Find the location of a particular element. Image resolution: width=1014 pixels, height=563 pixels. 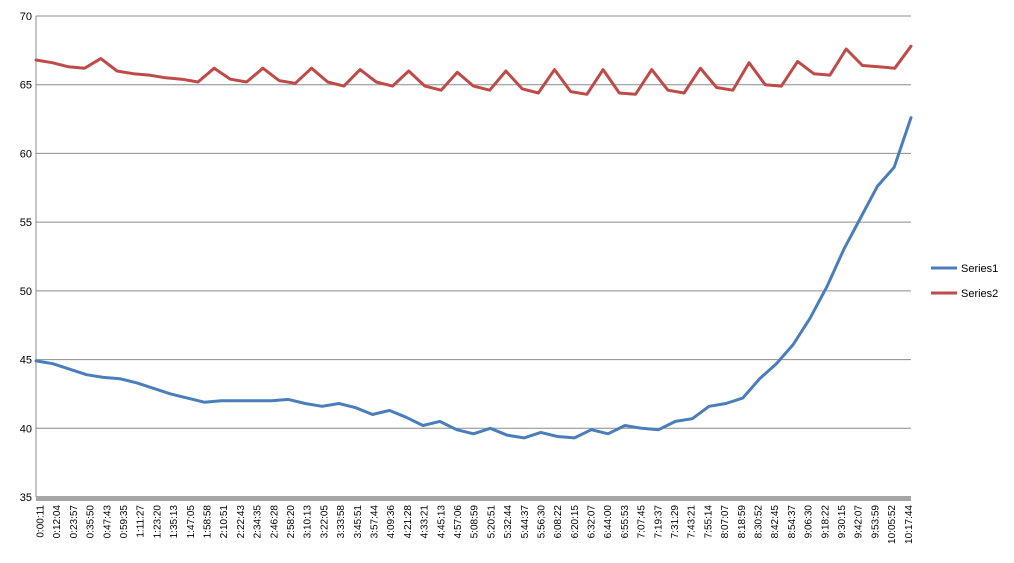

x-tick-label: 7:55:14 is located at coordinates (708, 522).